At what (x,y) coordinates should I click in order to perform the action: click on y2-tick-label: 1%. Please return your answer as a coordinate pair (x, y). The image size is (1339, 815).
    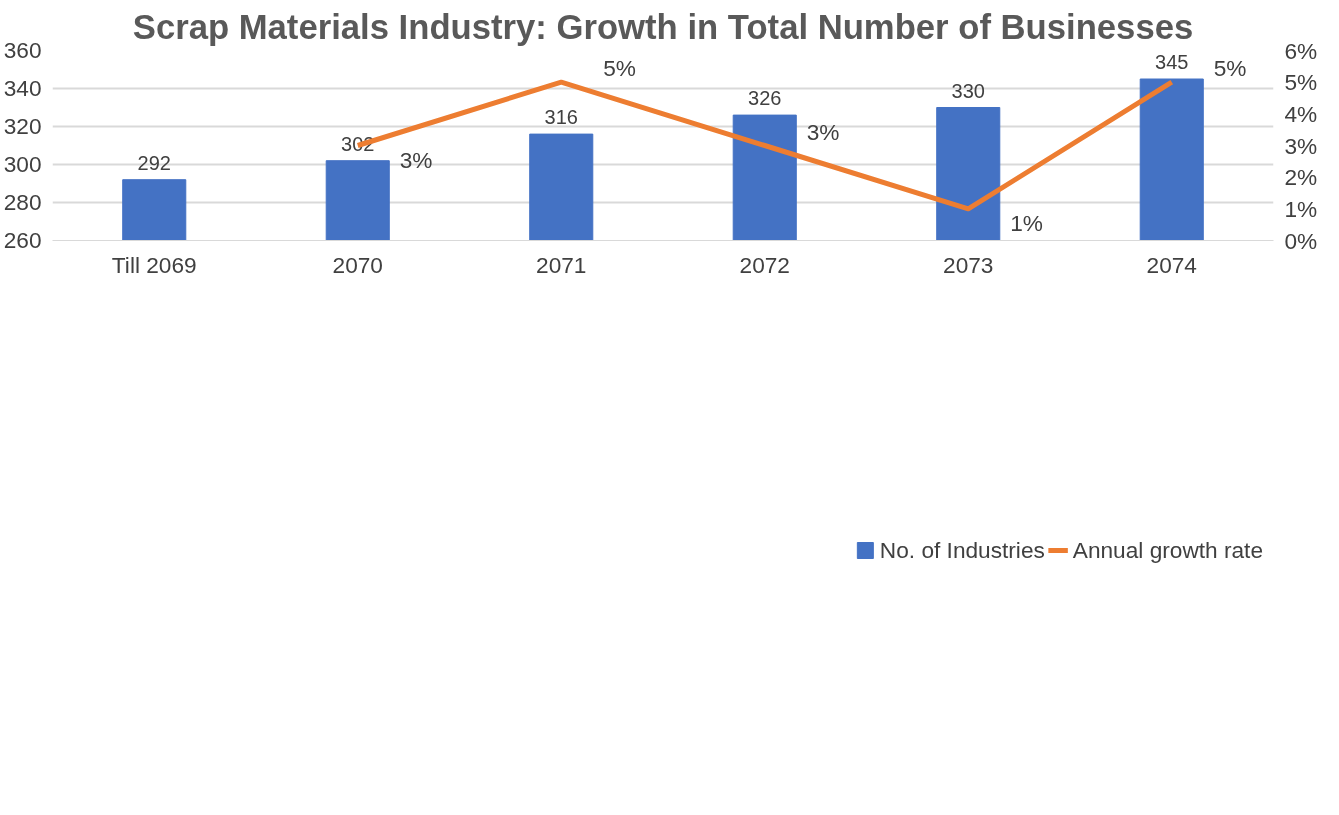
    Looking at the image, I should click on (1301, 208).